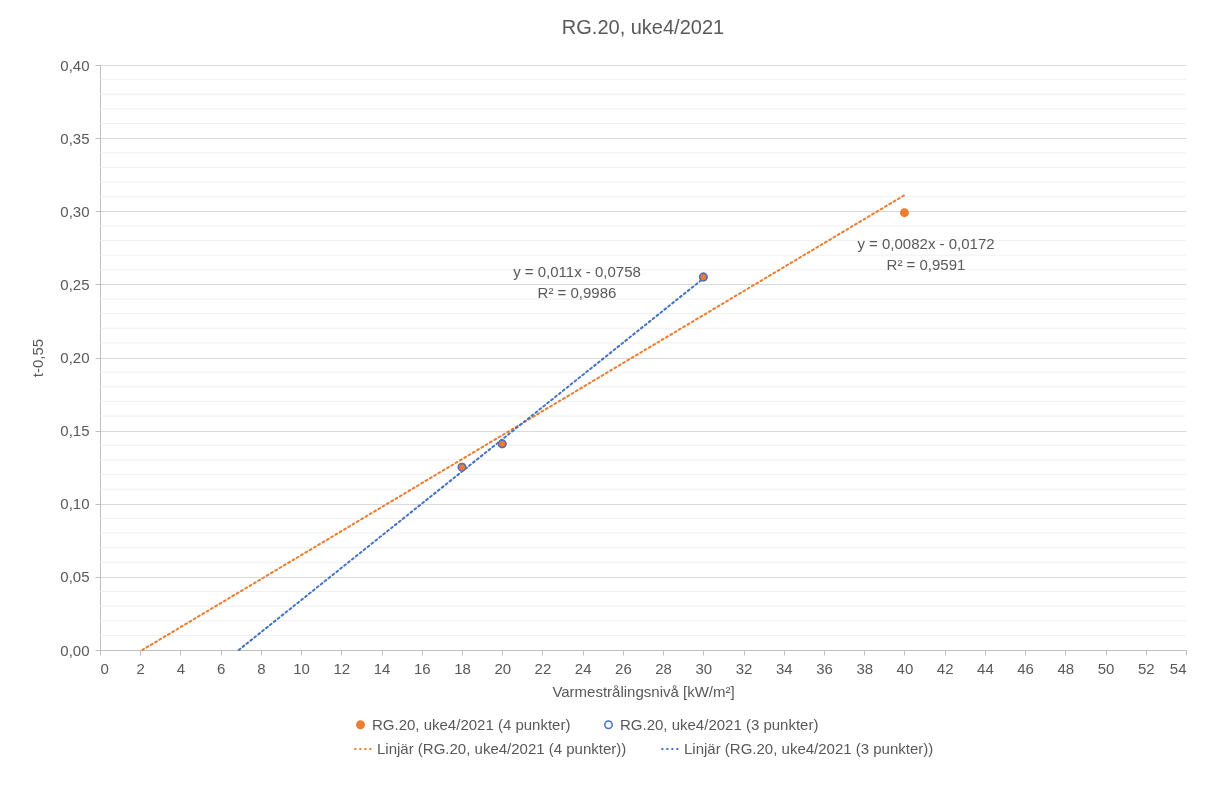 Image resolution: width=1211 pixels, height=802 pixels. What do you see at coordinates (1146, 668) in the screenshot?
I see `x-tick-label: 52` at bounding box center [1146, 668].